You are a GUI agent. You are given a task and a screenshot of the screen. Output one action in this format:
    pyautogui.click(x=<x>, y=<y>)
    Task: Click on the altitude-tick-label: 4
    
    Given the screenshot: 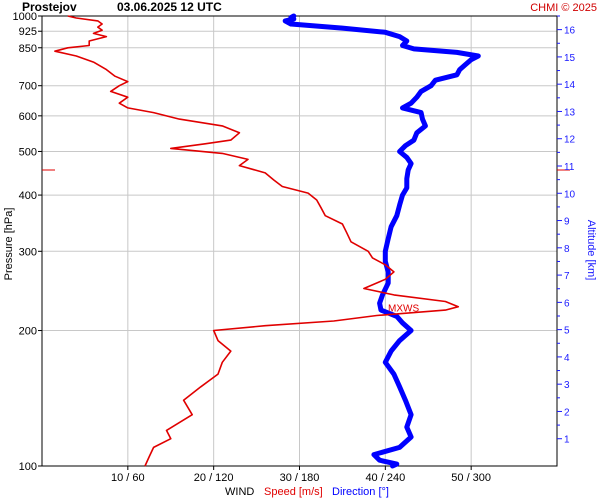 What is the action you would take?
    pyautogui.click(x=567, y=358)
    